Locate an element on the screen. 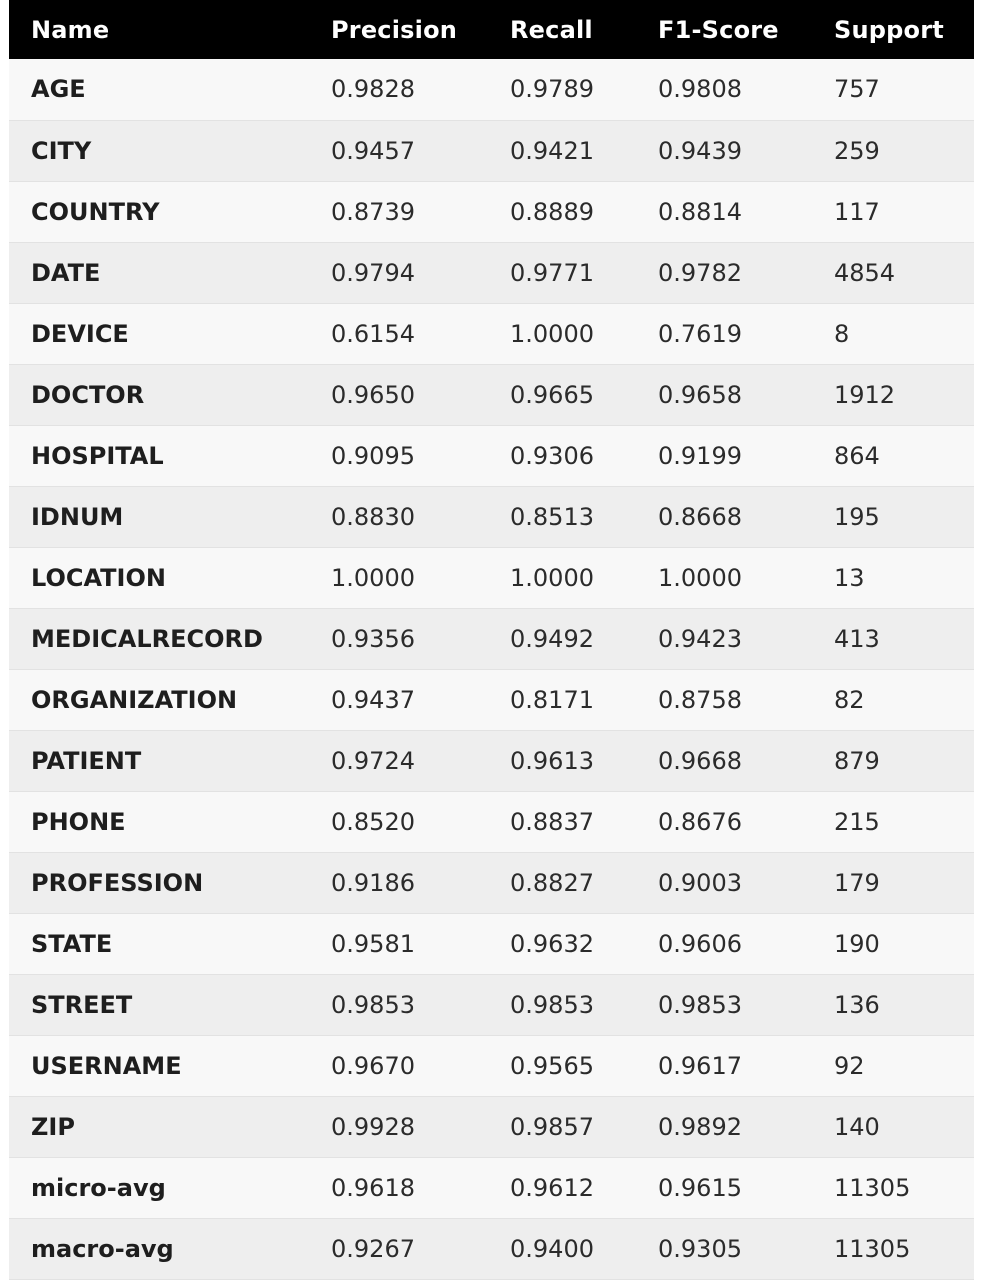  cell-f1-score: 0.9423 is located at coordinates (700, 638).